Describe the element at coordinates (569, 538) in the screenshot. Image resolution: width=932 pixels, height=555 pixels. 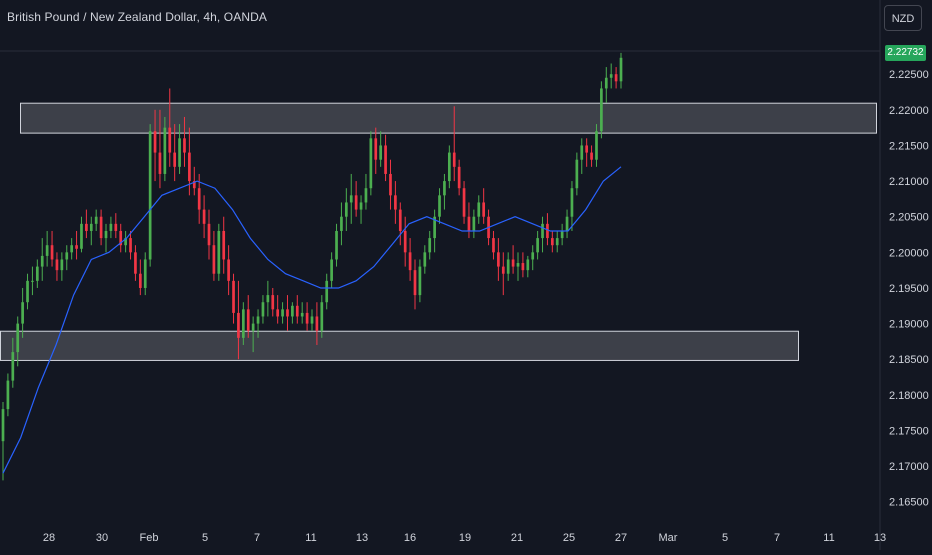
I see `x-tick-label: 25` at that location.